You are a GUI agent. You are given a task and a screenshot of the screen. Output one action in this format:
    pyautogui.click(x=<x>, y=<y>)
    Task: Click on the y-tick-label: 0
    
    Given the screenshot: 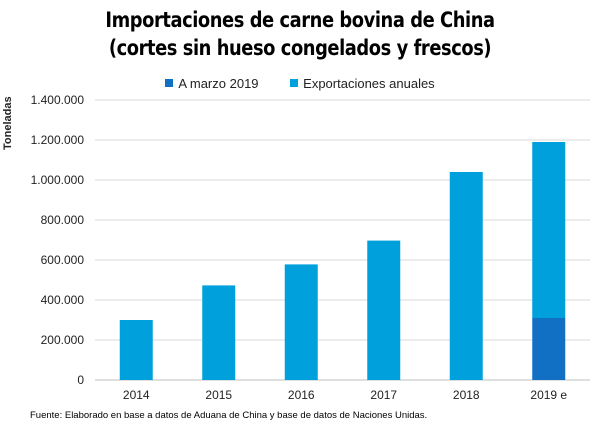 What is the action you would take?
    pyautogui.click(x=80, y=380)
    